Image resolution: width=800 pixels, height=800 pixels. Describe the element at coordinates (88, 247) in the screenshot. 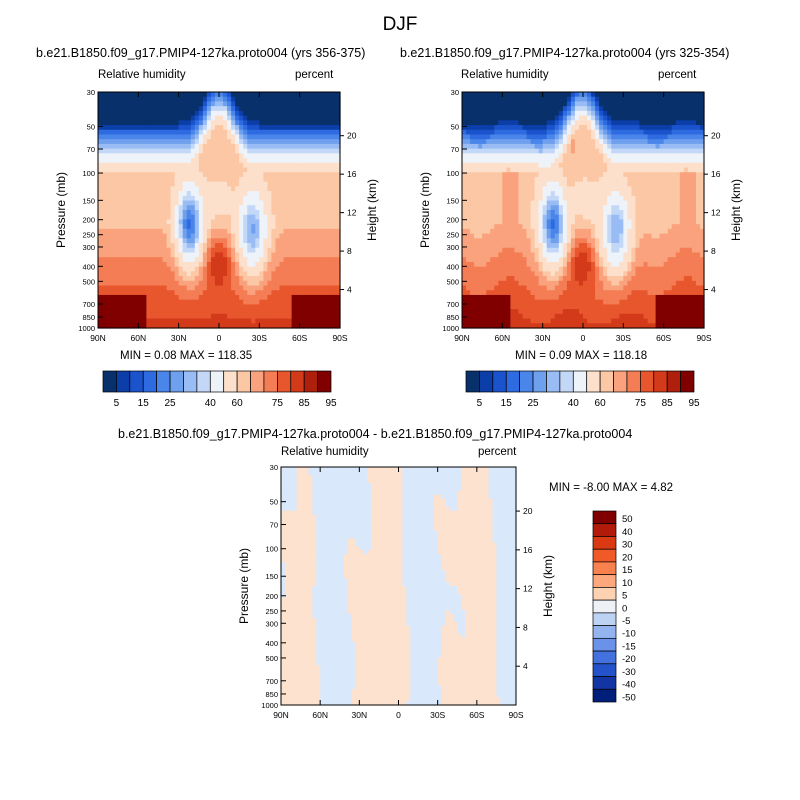

I see `left-y-tick-label: 300` at that location.